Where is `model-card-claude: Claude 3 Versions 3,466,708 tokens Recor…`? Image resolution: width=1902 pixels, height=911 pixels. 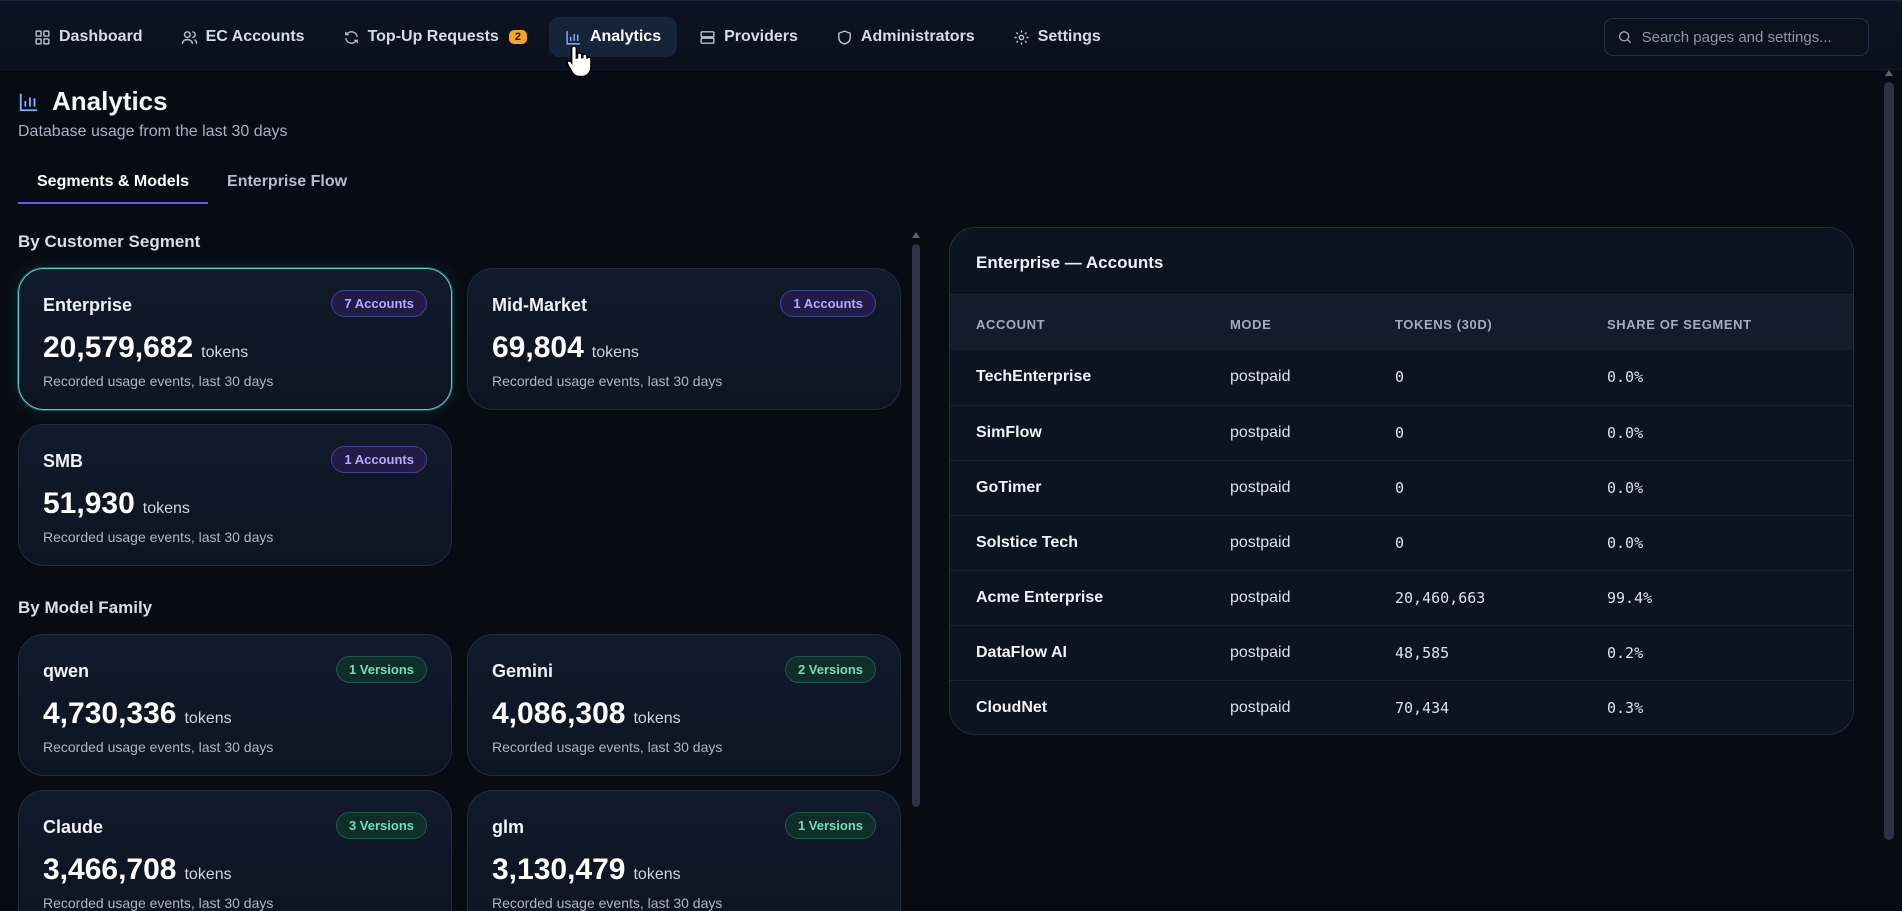 model-card-claude: Claude 3 Versions 3,466,708 tokens Recor… is located at coordinates (235, 850).